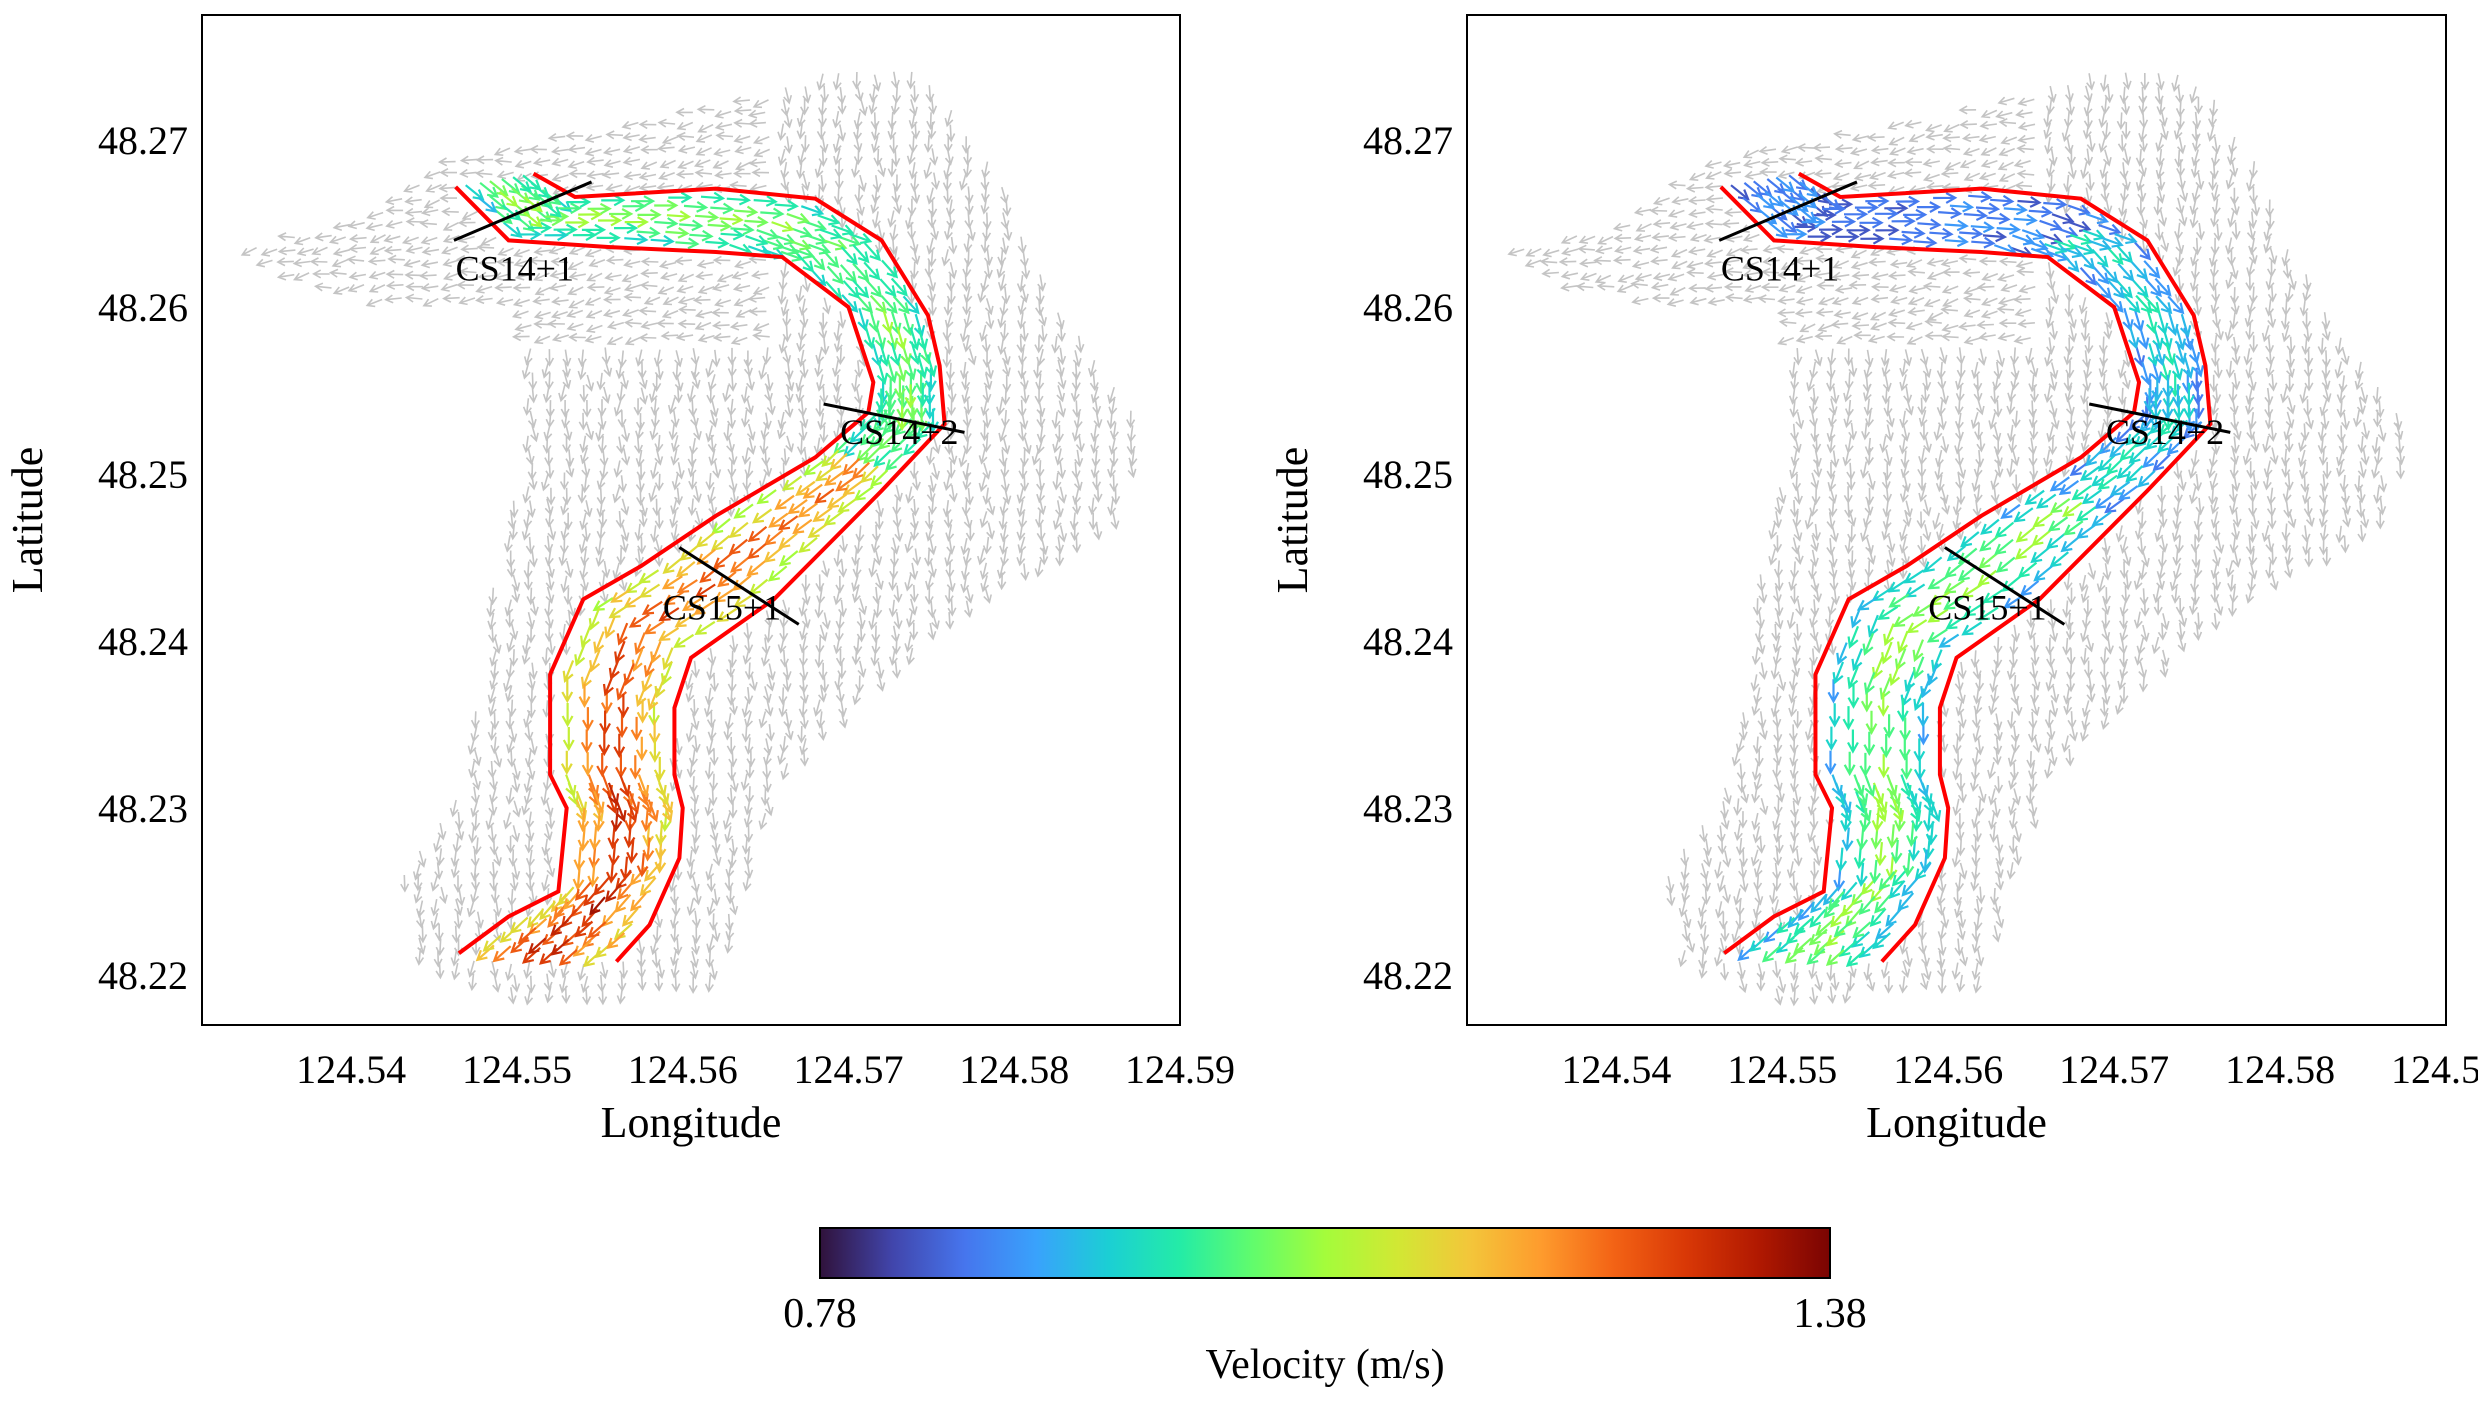  Describe the element at coordinates (1325, 1253) in the screenshot. I see `colorbar-gradient` at that location.